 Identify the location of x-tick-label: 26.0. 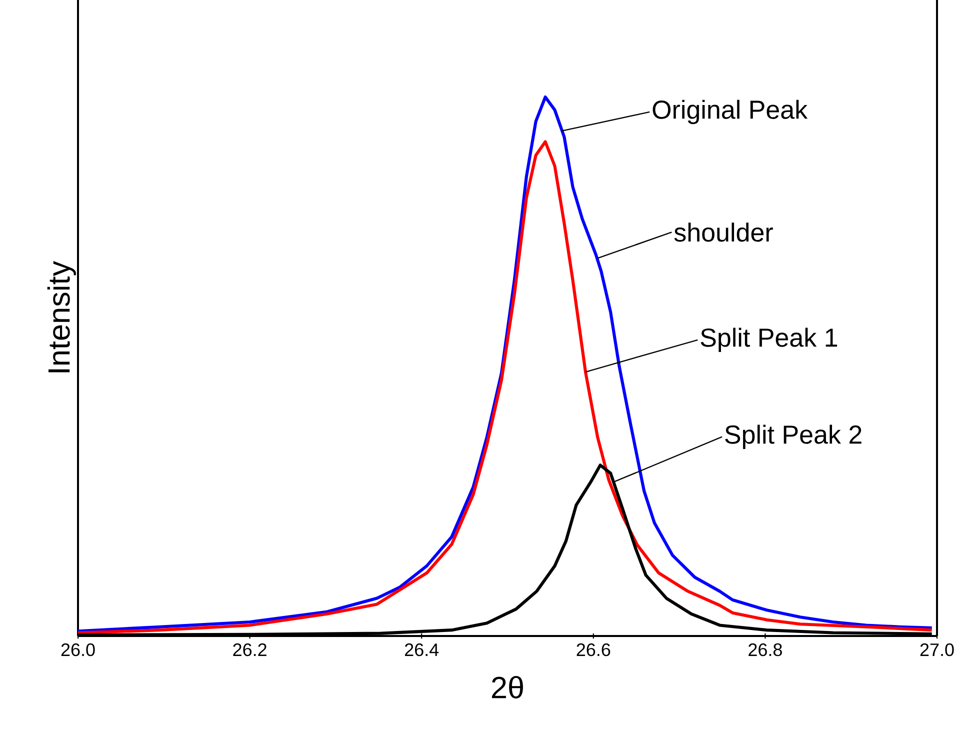
(78, 649).